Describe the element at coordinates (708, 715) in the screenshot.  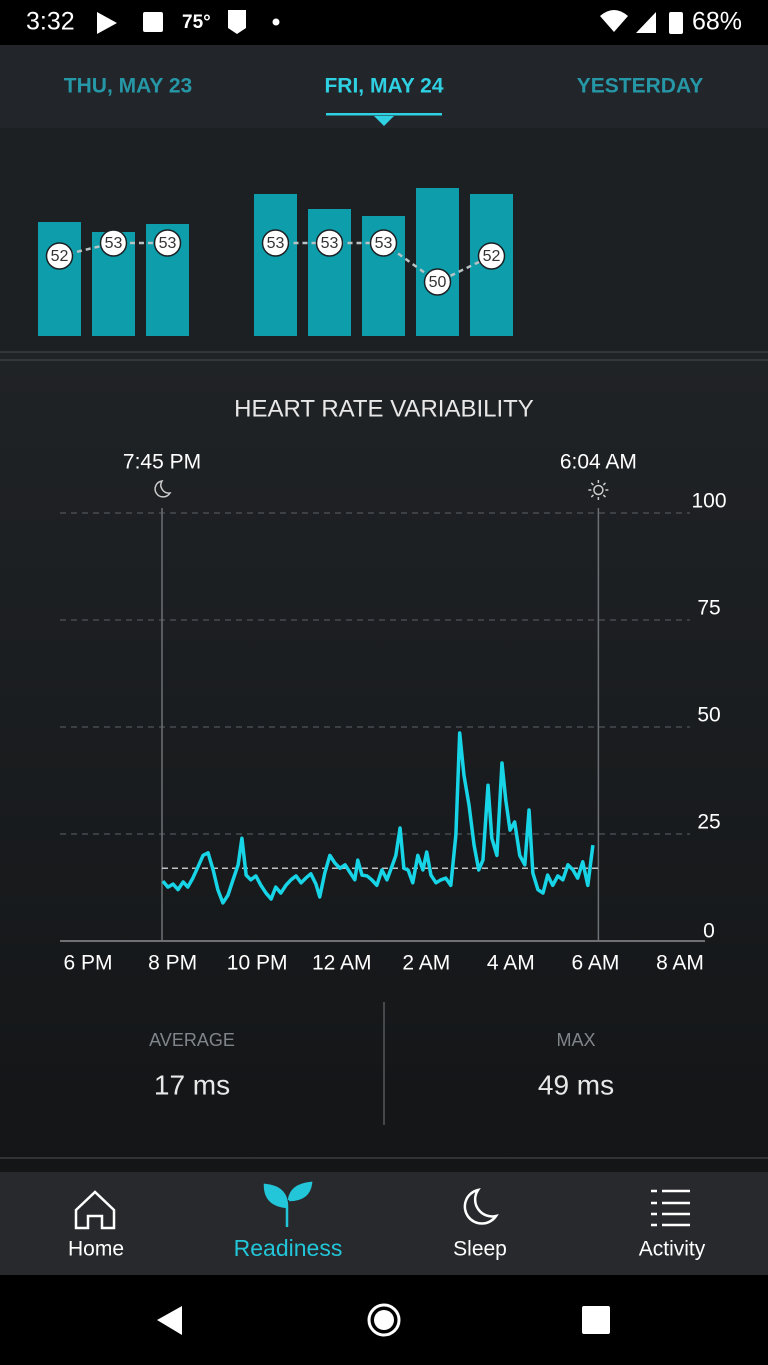
I see `y-tick-label: 50` at that location.